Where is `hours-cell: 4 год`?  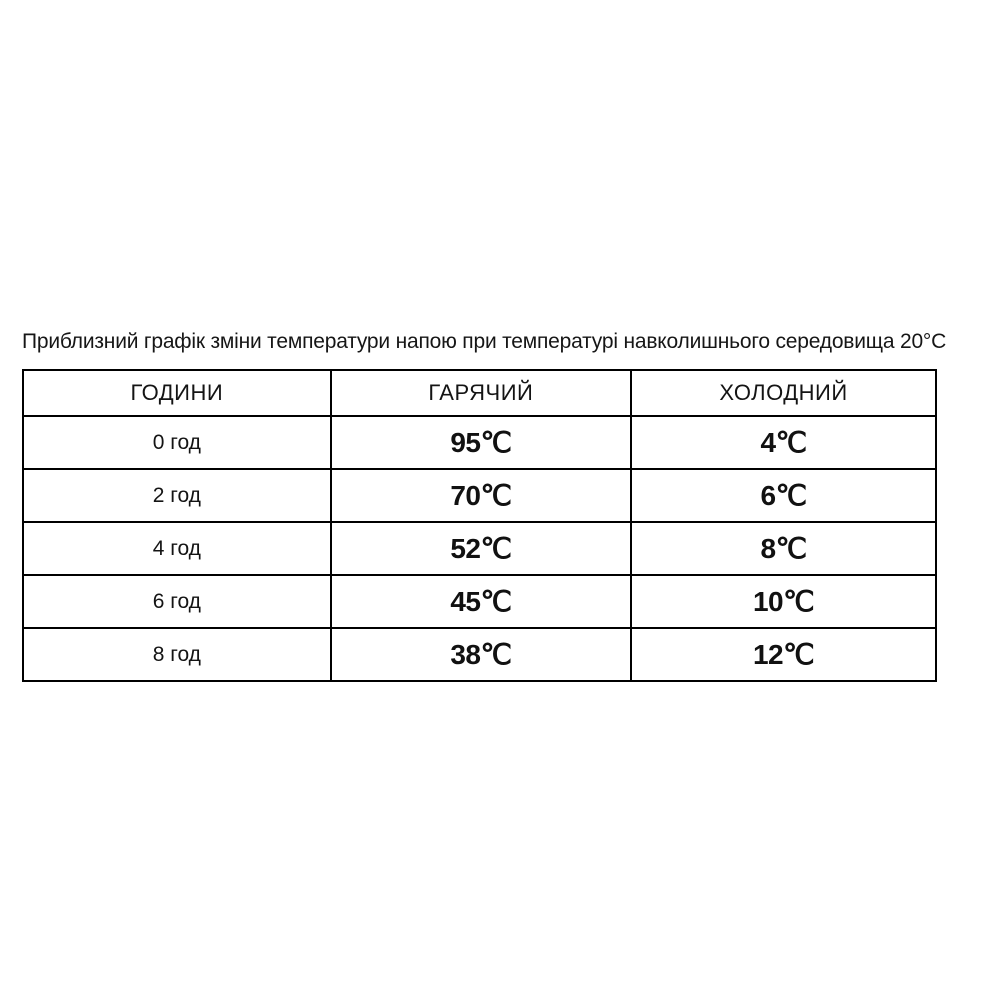 hours-cell: 4 год is located at coordinates (177, 548).